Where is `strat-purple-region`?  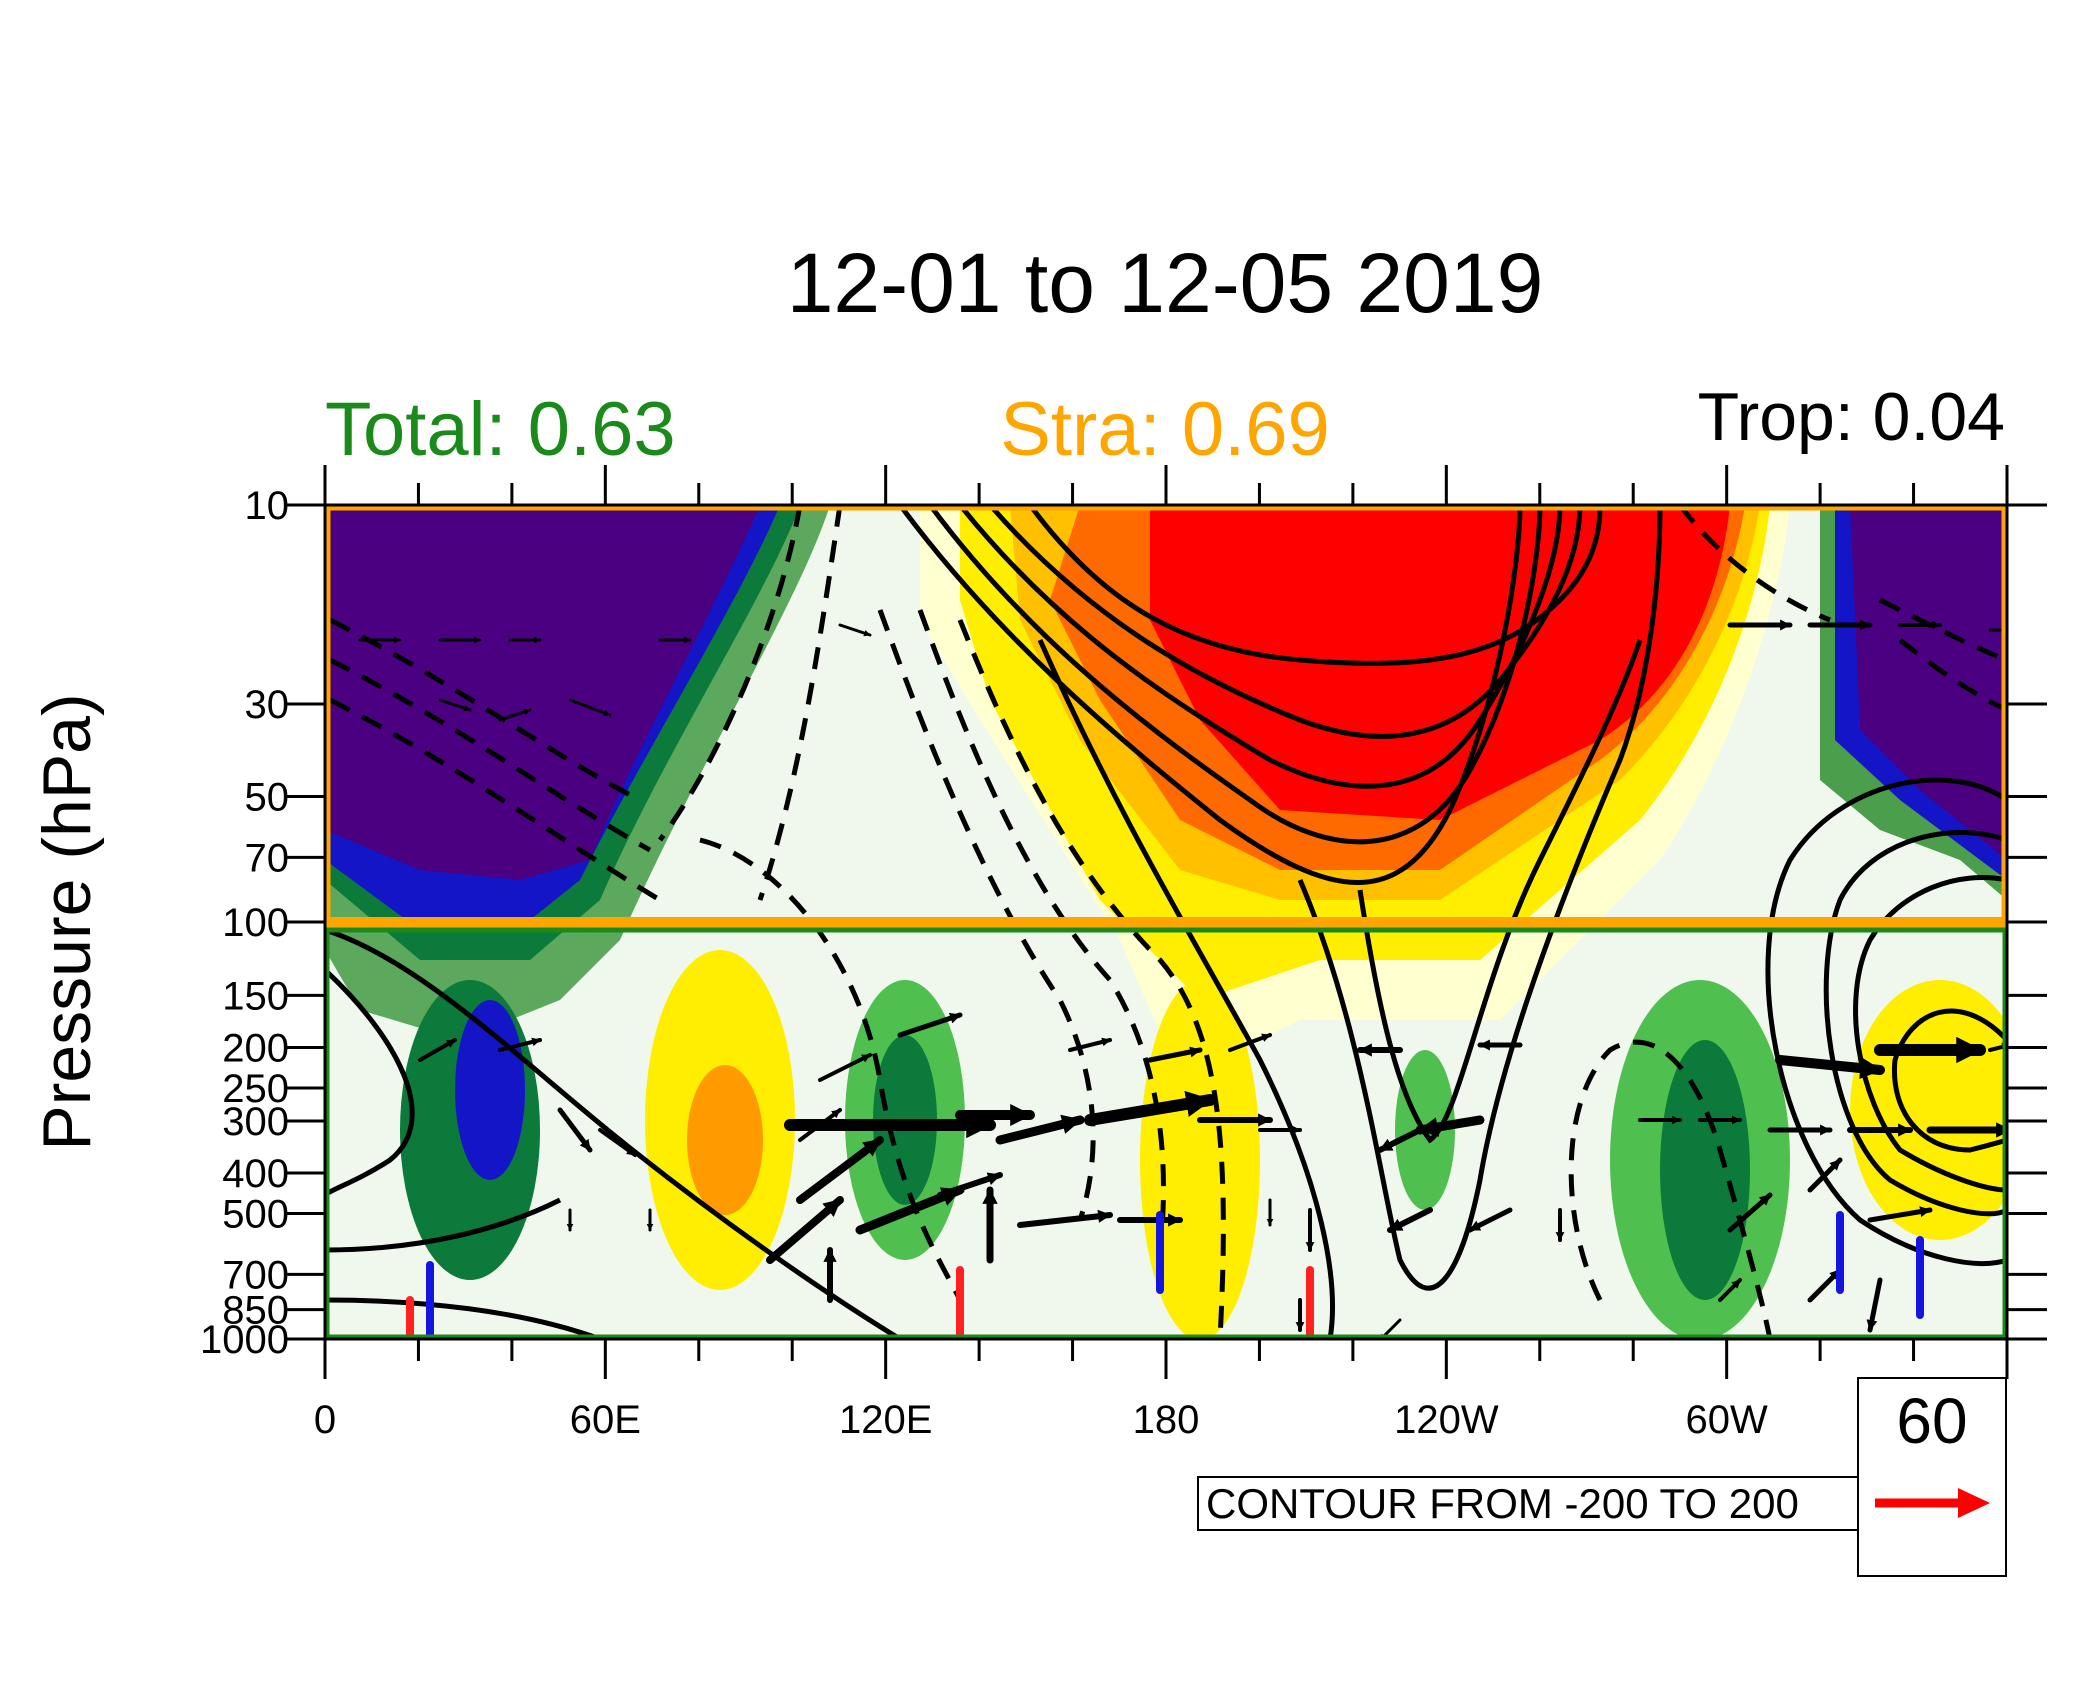 strat-purple-region is located at coordinates (542, 692).